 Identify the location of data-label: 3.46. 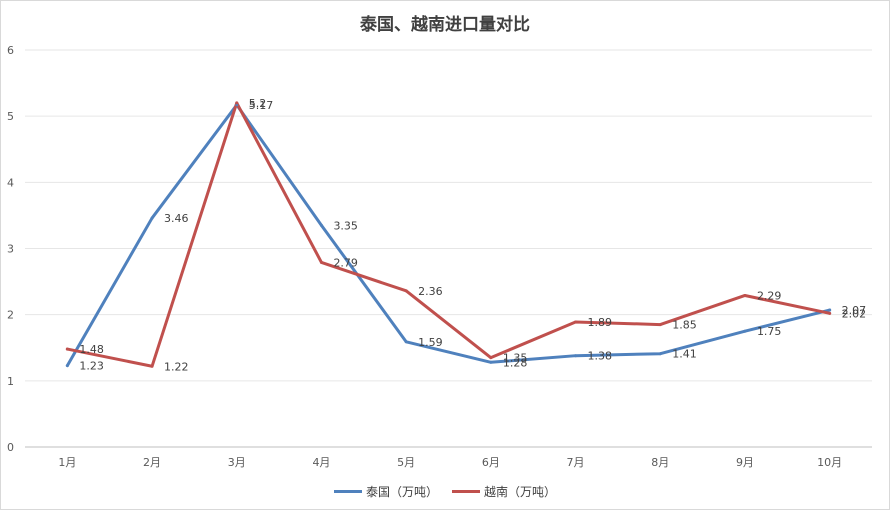
(176, 218).